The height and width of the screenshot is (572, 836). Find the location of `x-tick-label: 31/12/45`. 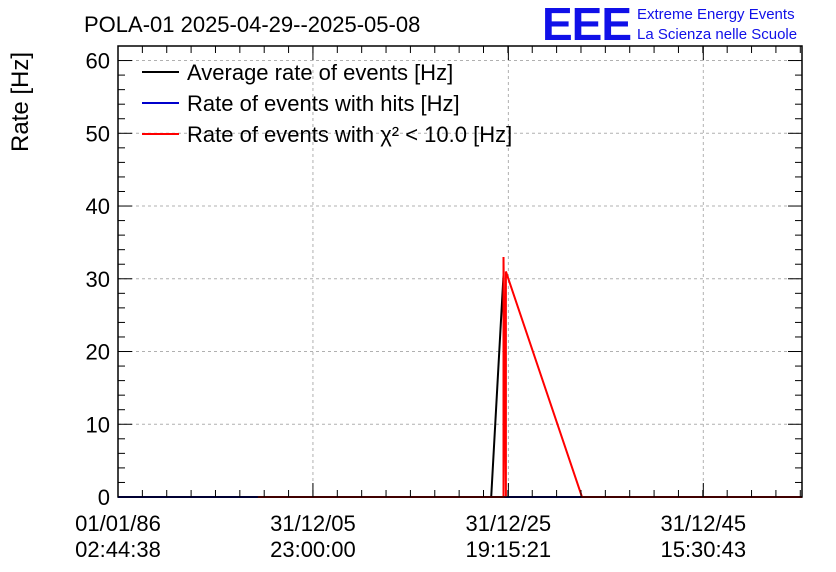

x-tick-label: 31/12/45 is located at coordinates (703, 523).